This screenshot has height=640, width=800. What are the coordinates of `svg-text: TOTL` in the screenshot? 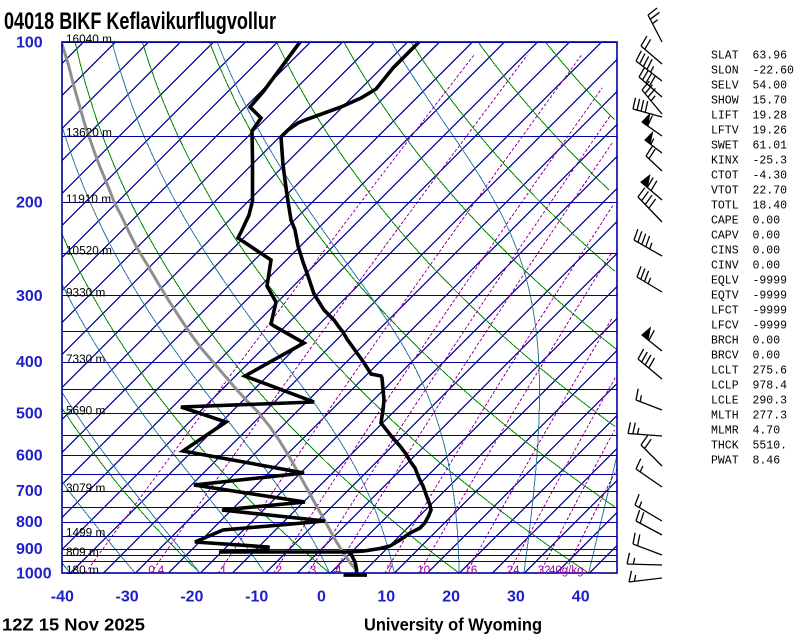 It's located at (725, 206).